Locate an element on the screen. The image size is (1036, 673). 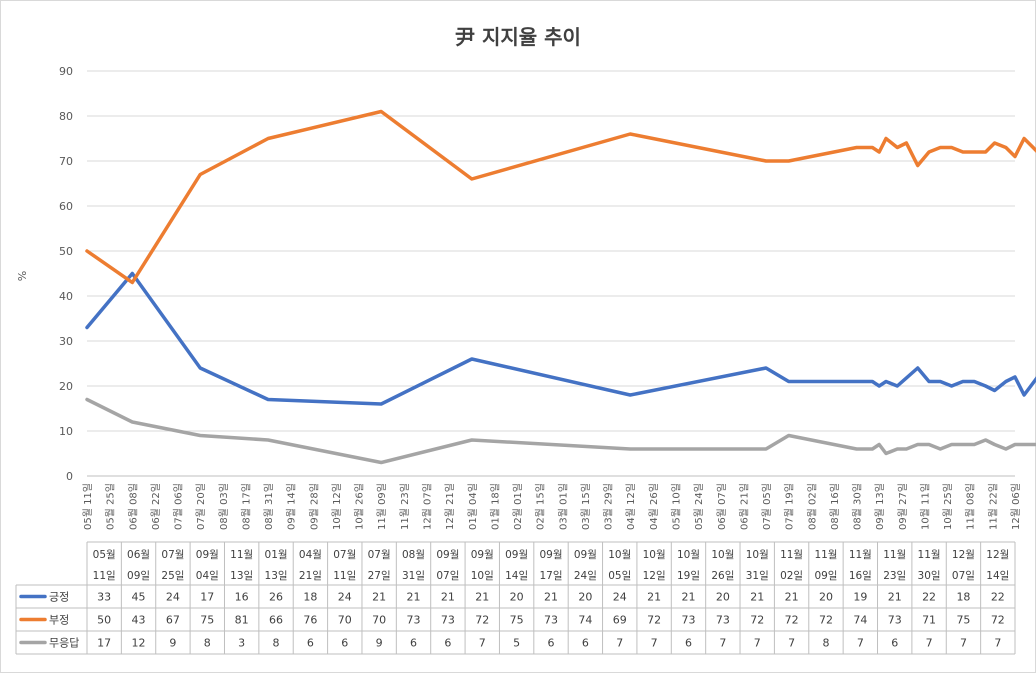
table-header-day: 04일 is located at coordinates (207, 575).